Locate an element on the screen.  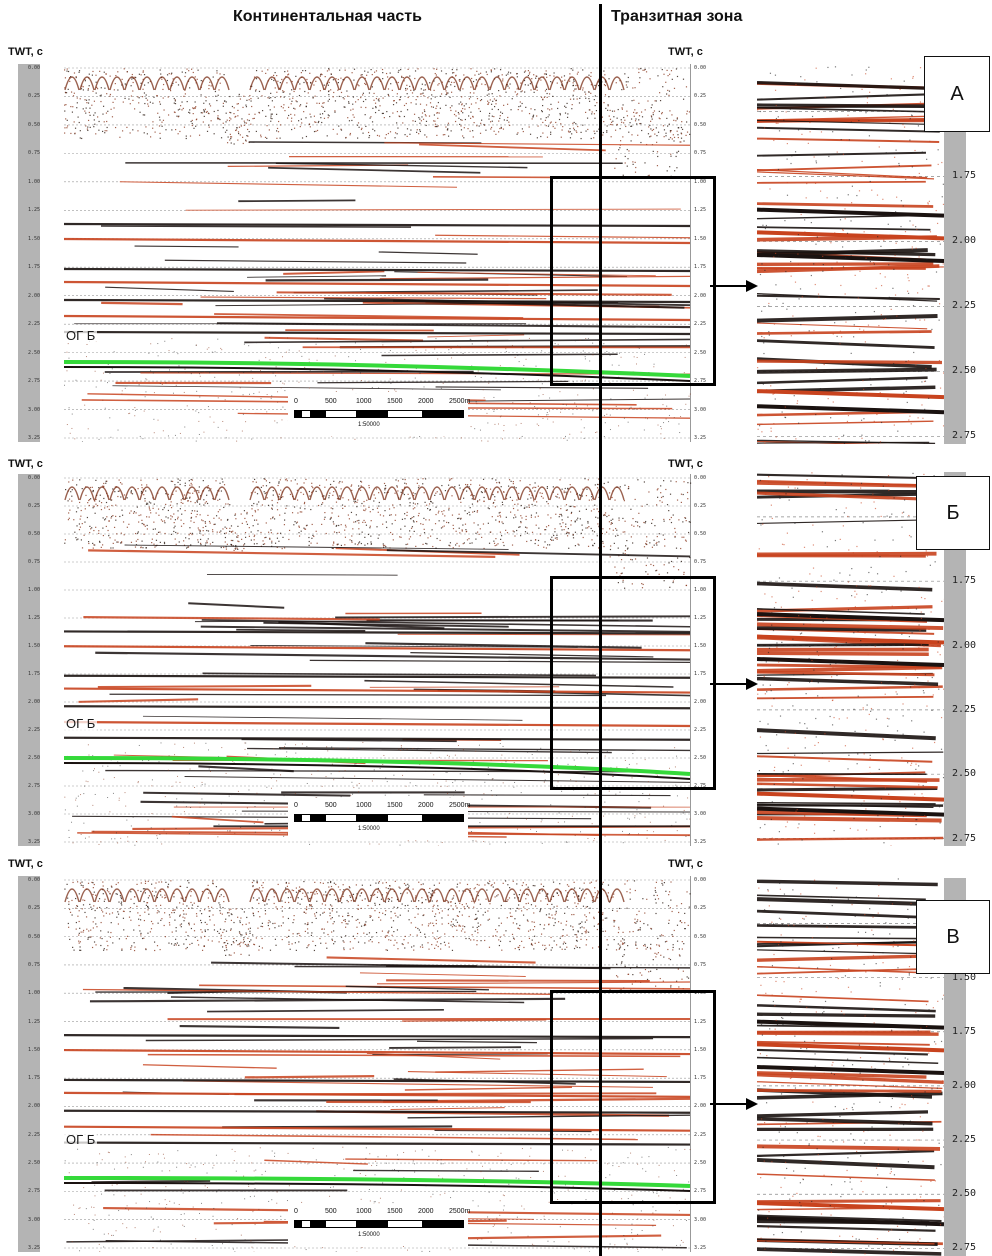
arrow-right-icon is located at coordinates (734, 286).